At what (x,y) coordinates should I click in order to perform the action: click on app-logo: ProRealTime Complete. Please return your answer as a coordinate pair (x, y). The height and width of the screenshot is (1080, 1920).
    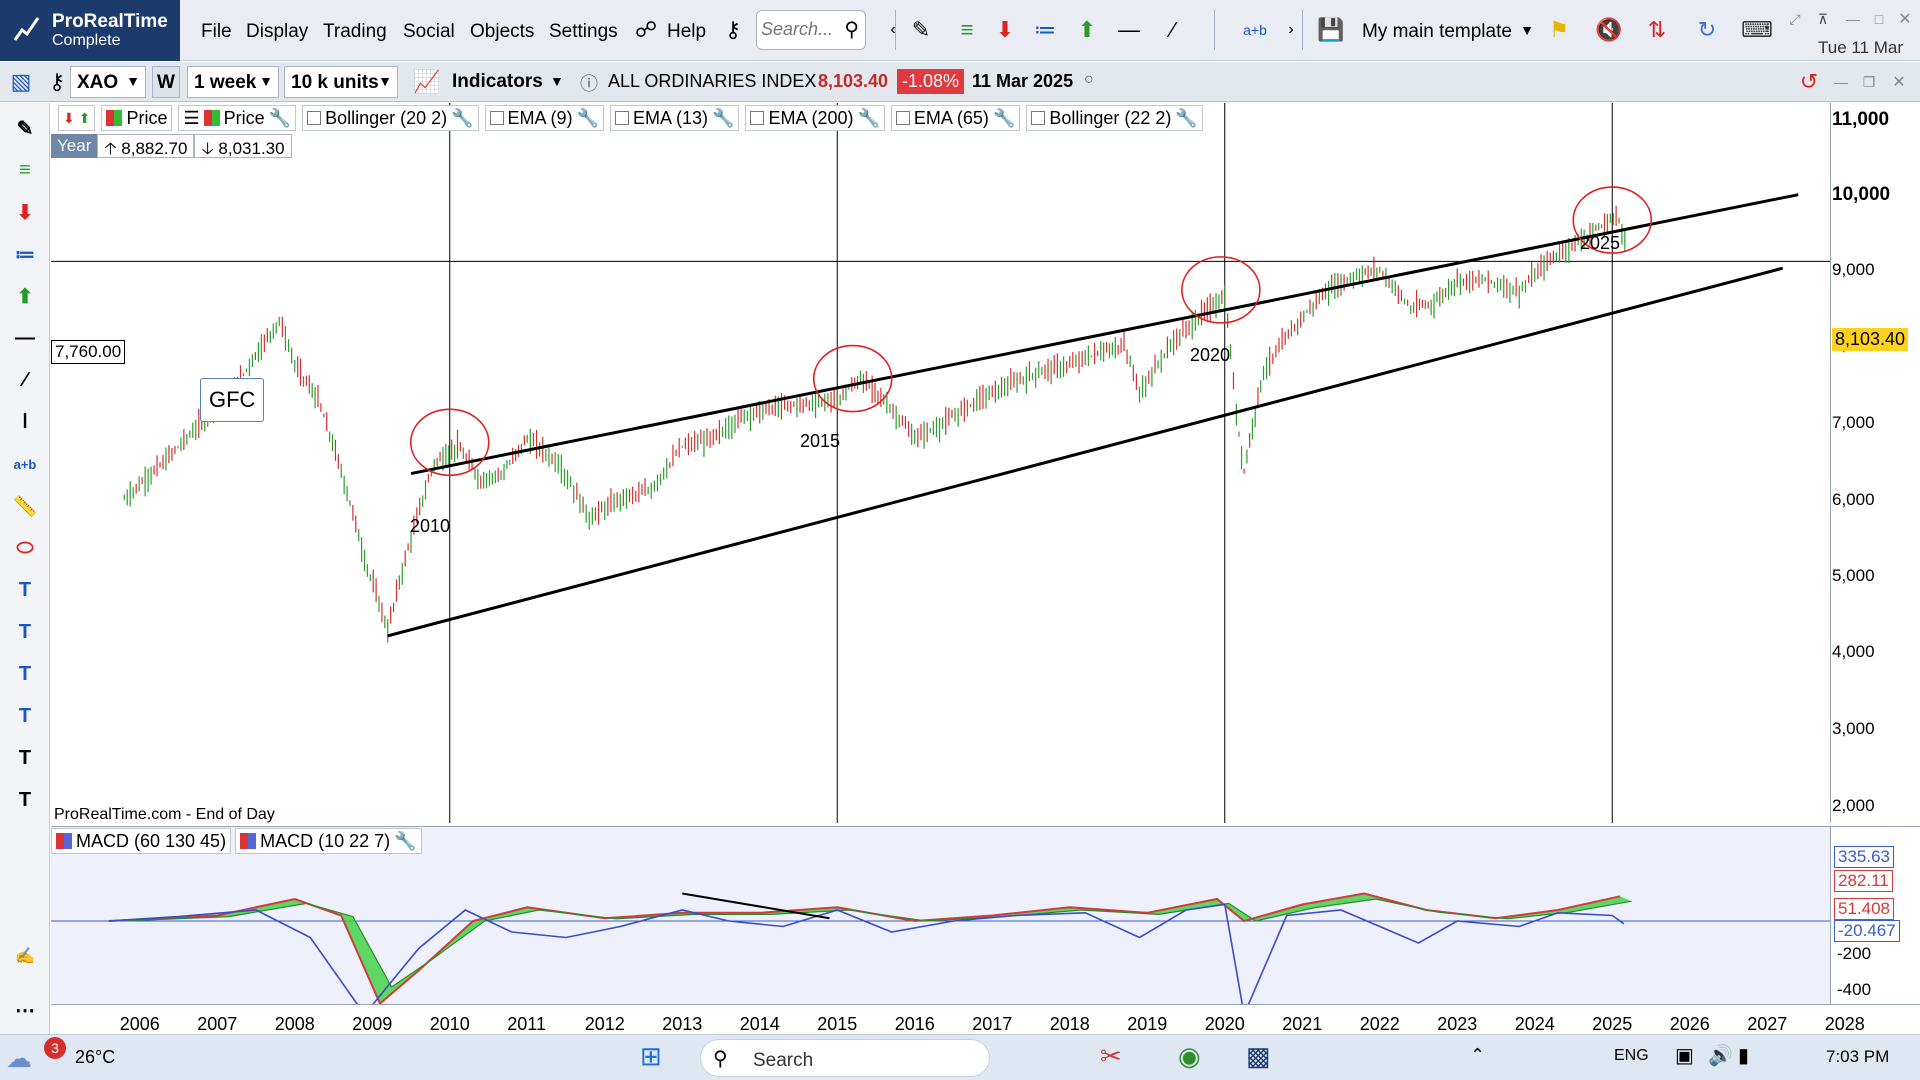
    Looking at the image, I should click on (90, 30).